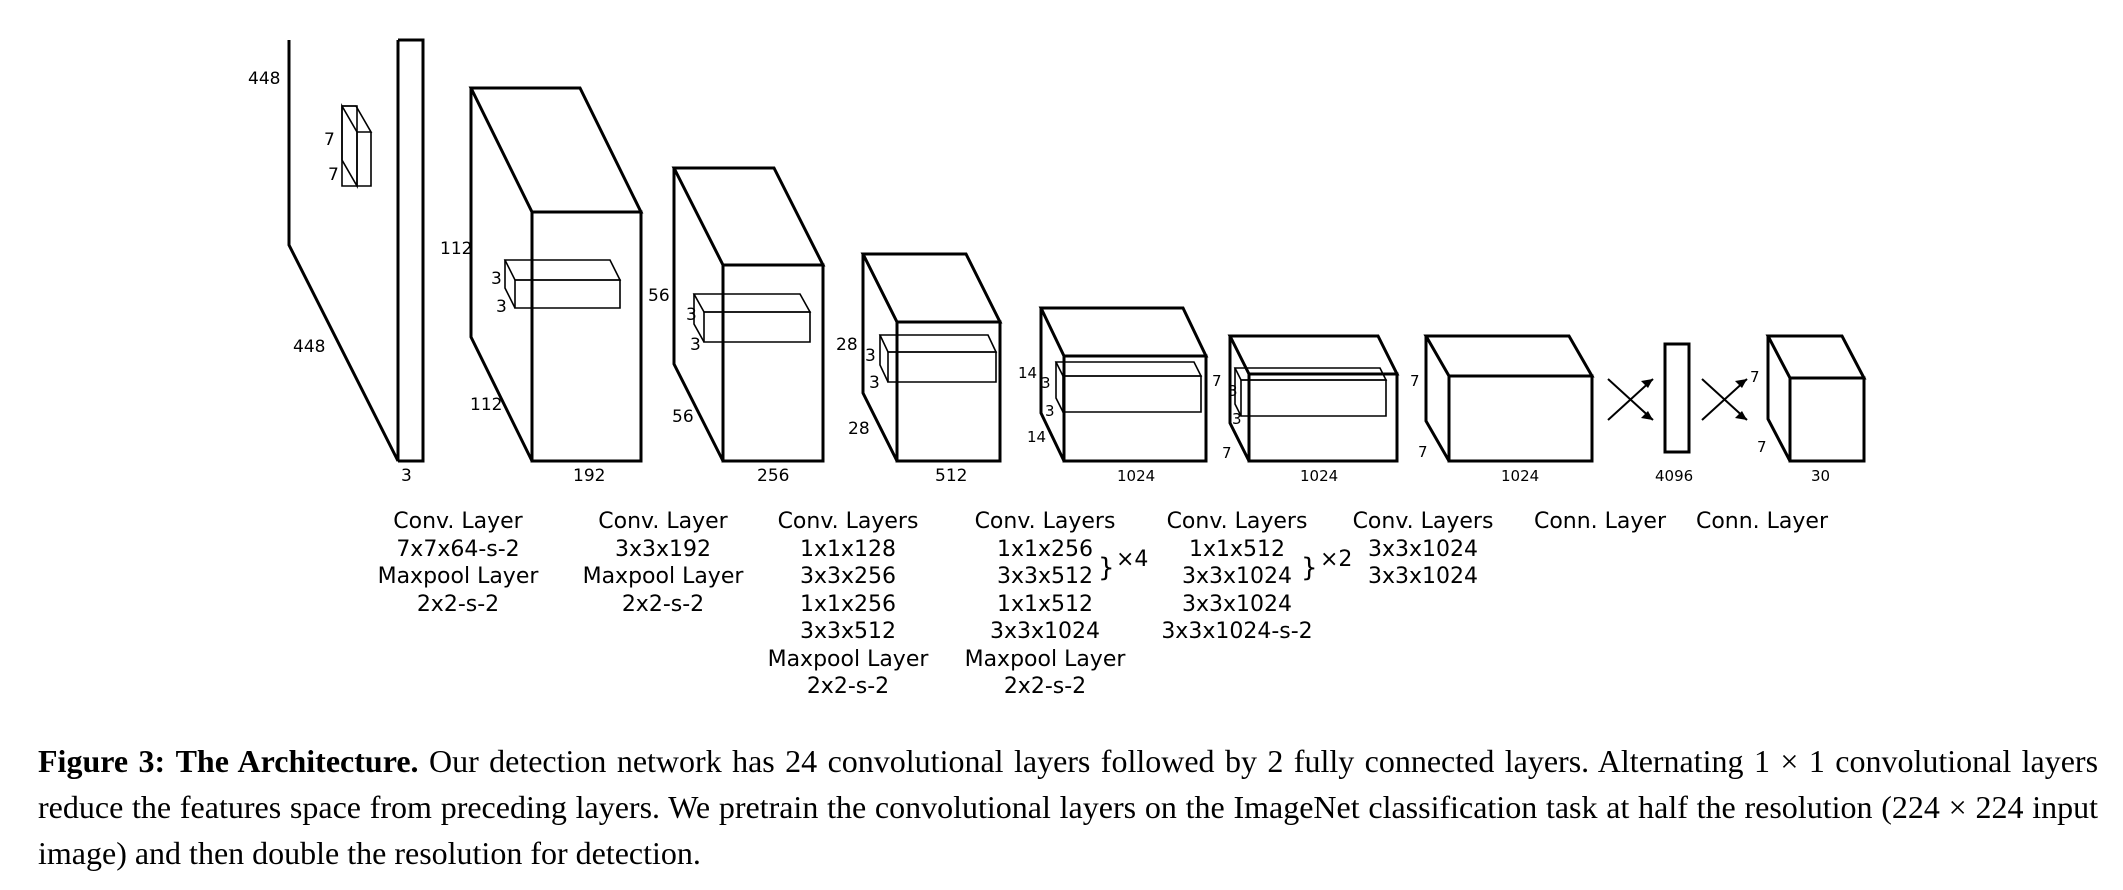  I want to click on kernel-3x3-b2, so click(562, 284).